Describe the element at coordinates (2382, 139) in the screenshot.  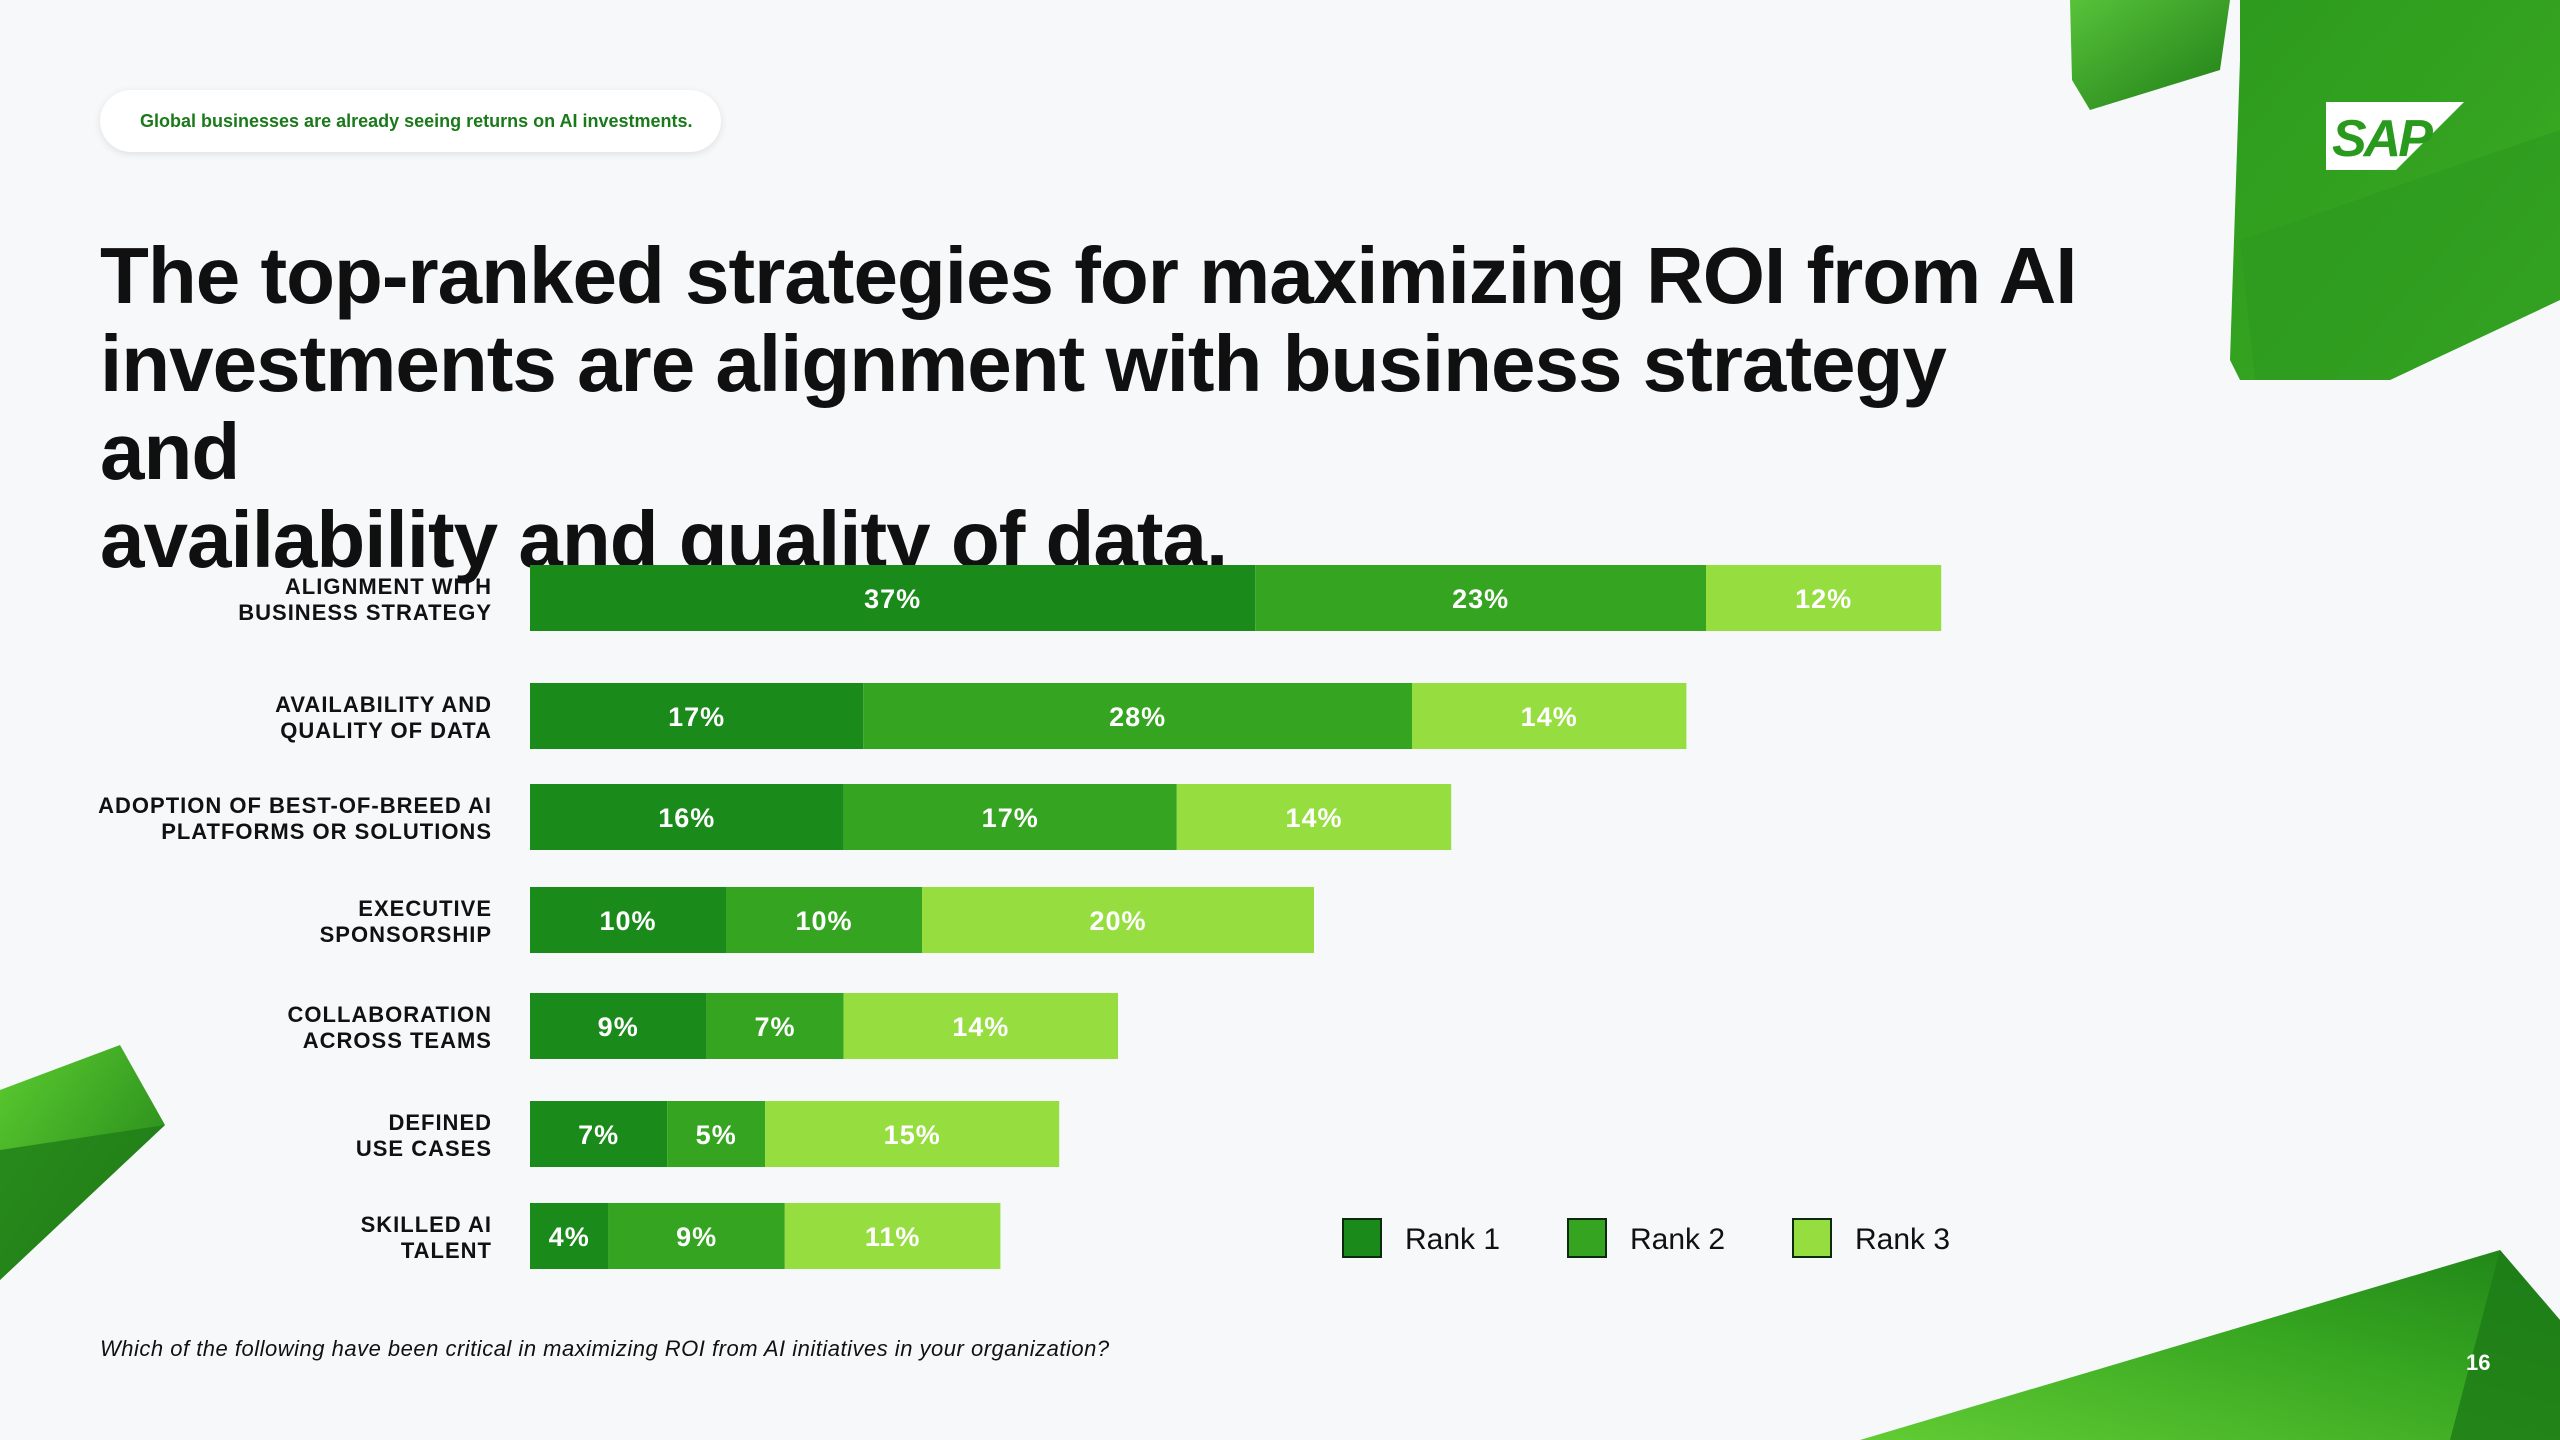
I see `svg-text: SAP` at that location.